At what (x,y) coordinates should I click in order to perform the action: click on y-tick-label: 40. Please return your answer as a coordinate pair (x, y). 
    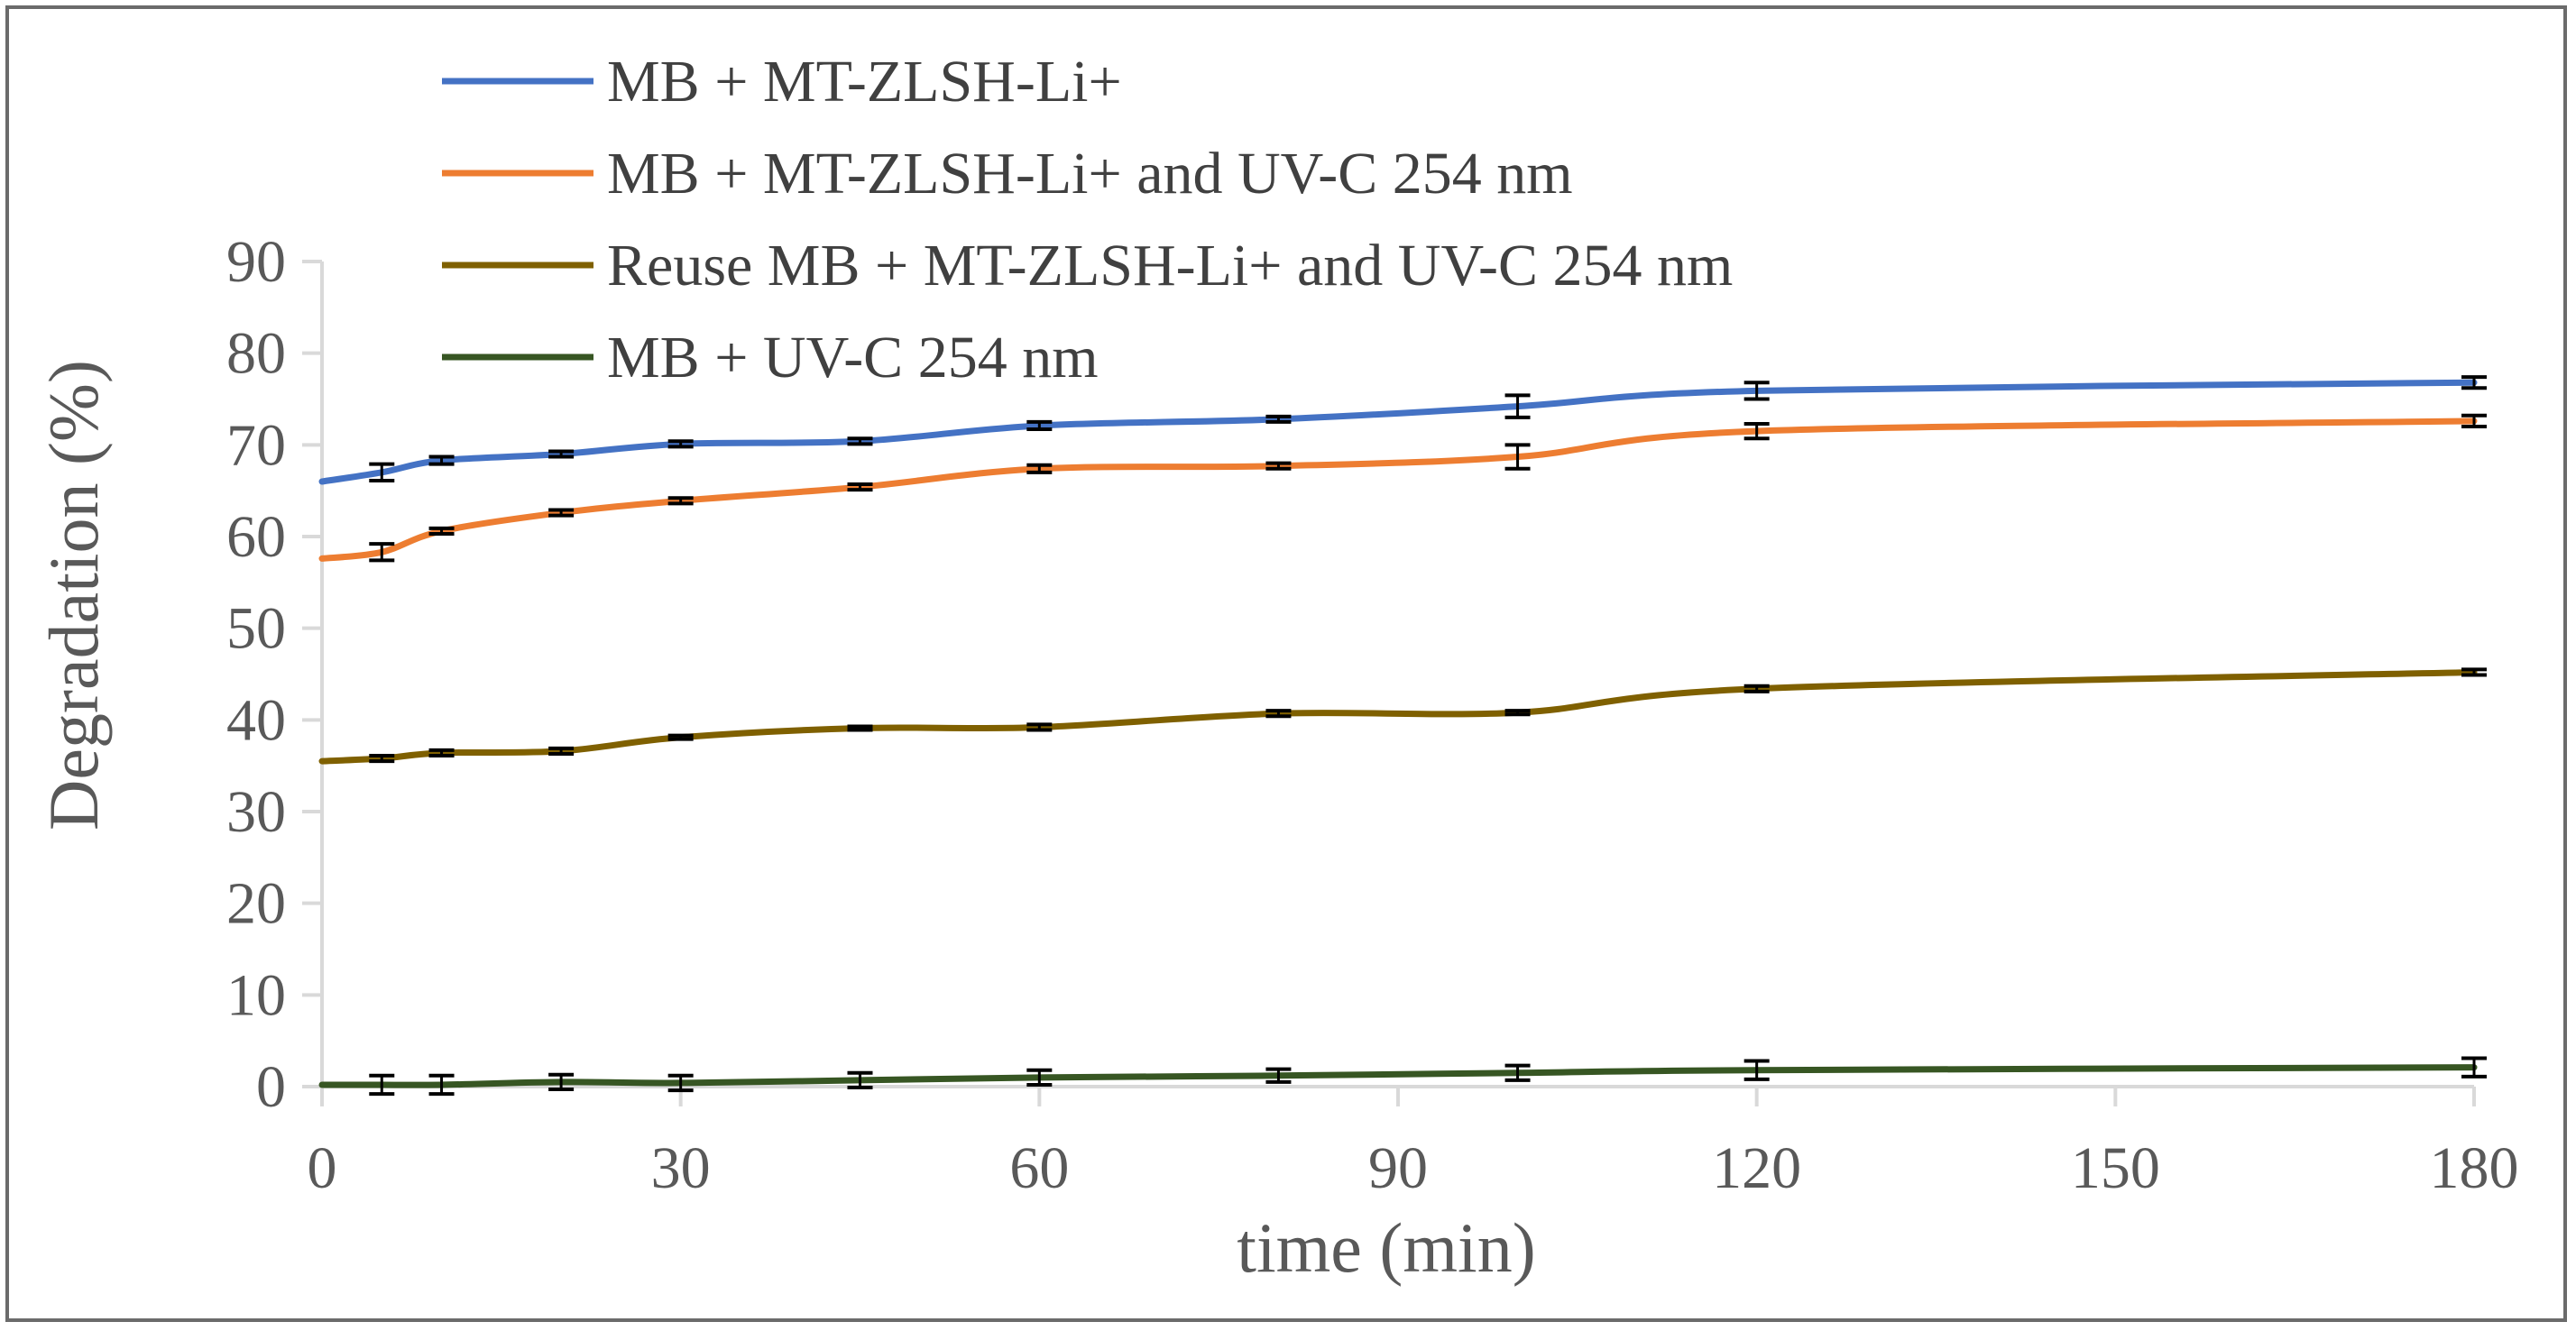
    Looking at the image, I should click on (256, 720).